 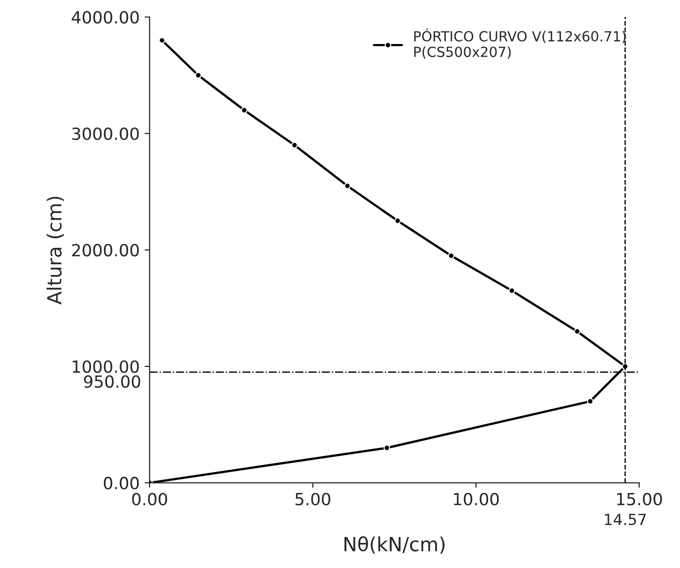 What do you see at coordinates (394, 545) in the screenshot?
I see `x-axis-title: Nθ(kN/cm)` at bounding box center [394, 545].